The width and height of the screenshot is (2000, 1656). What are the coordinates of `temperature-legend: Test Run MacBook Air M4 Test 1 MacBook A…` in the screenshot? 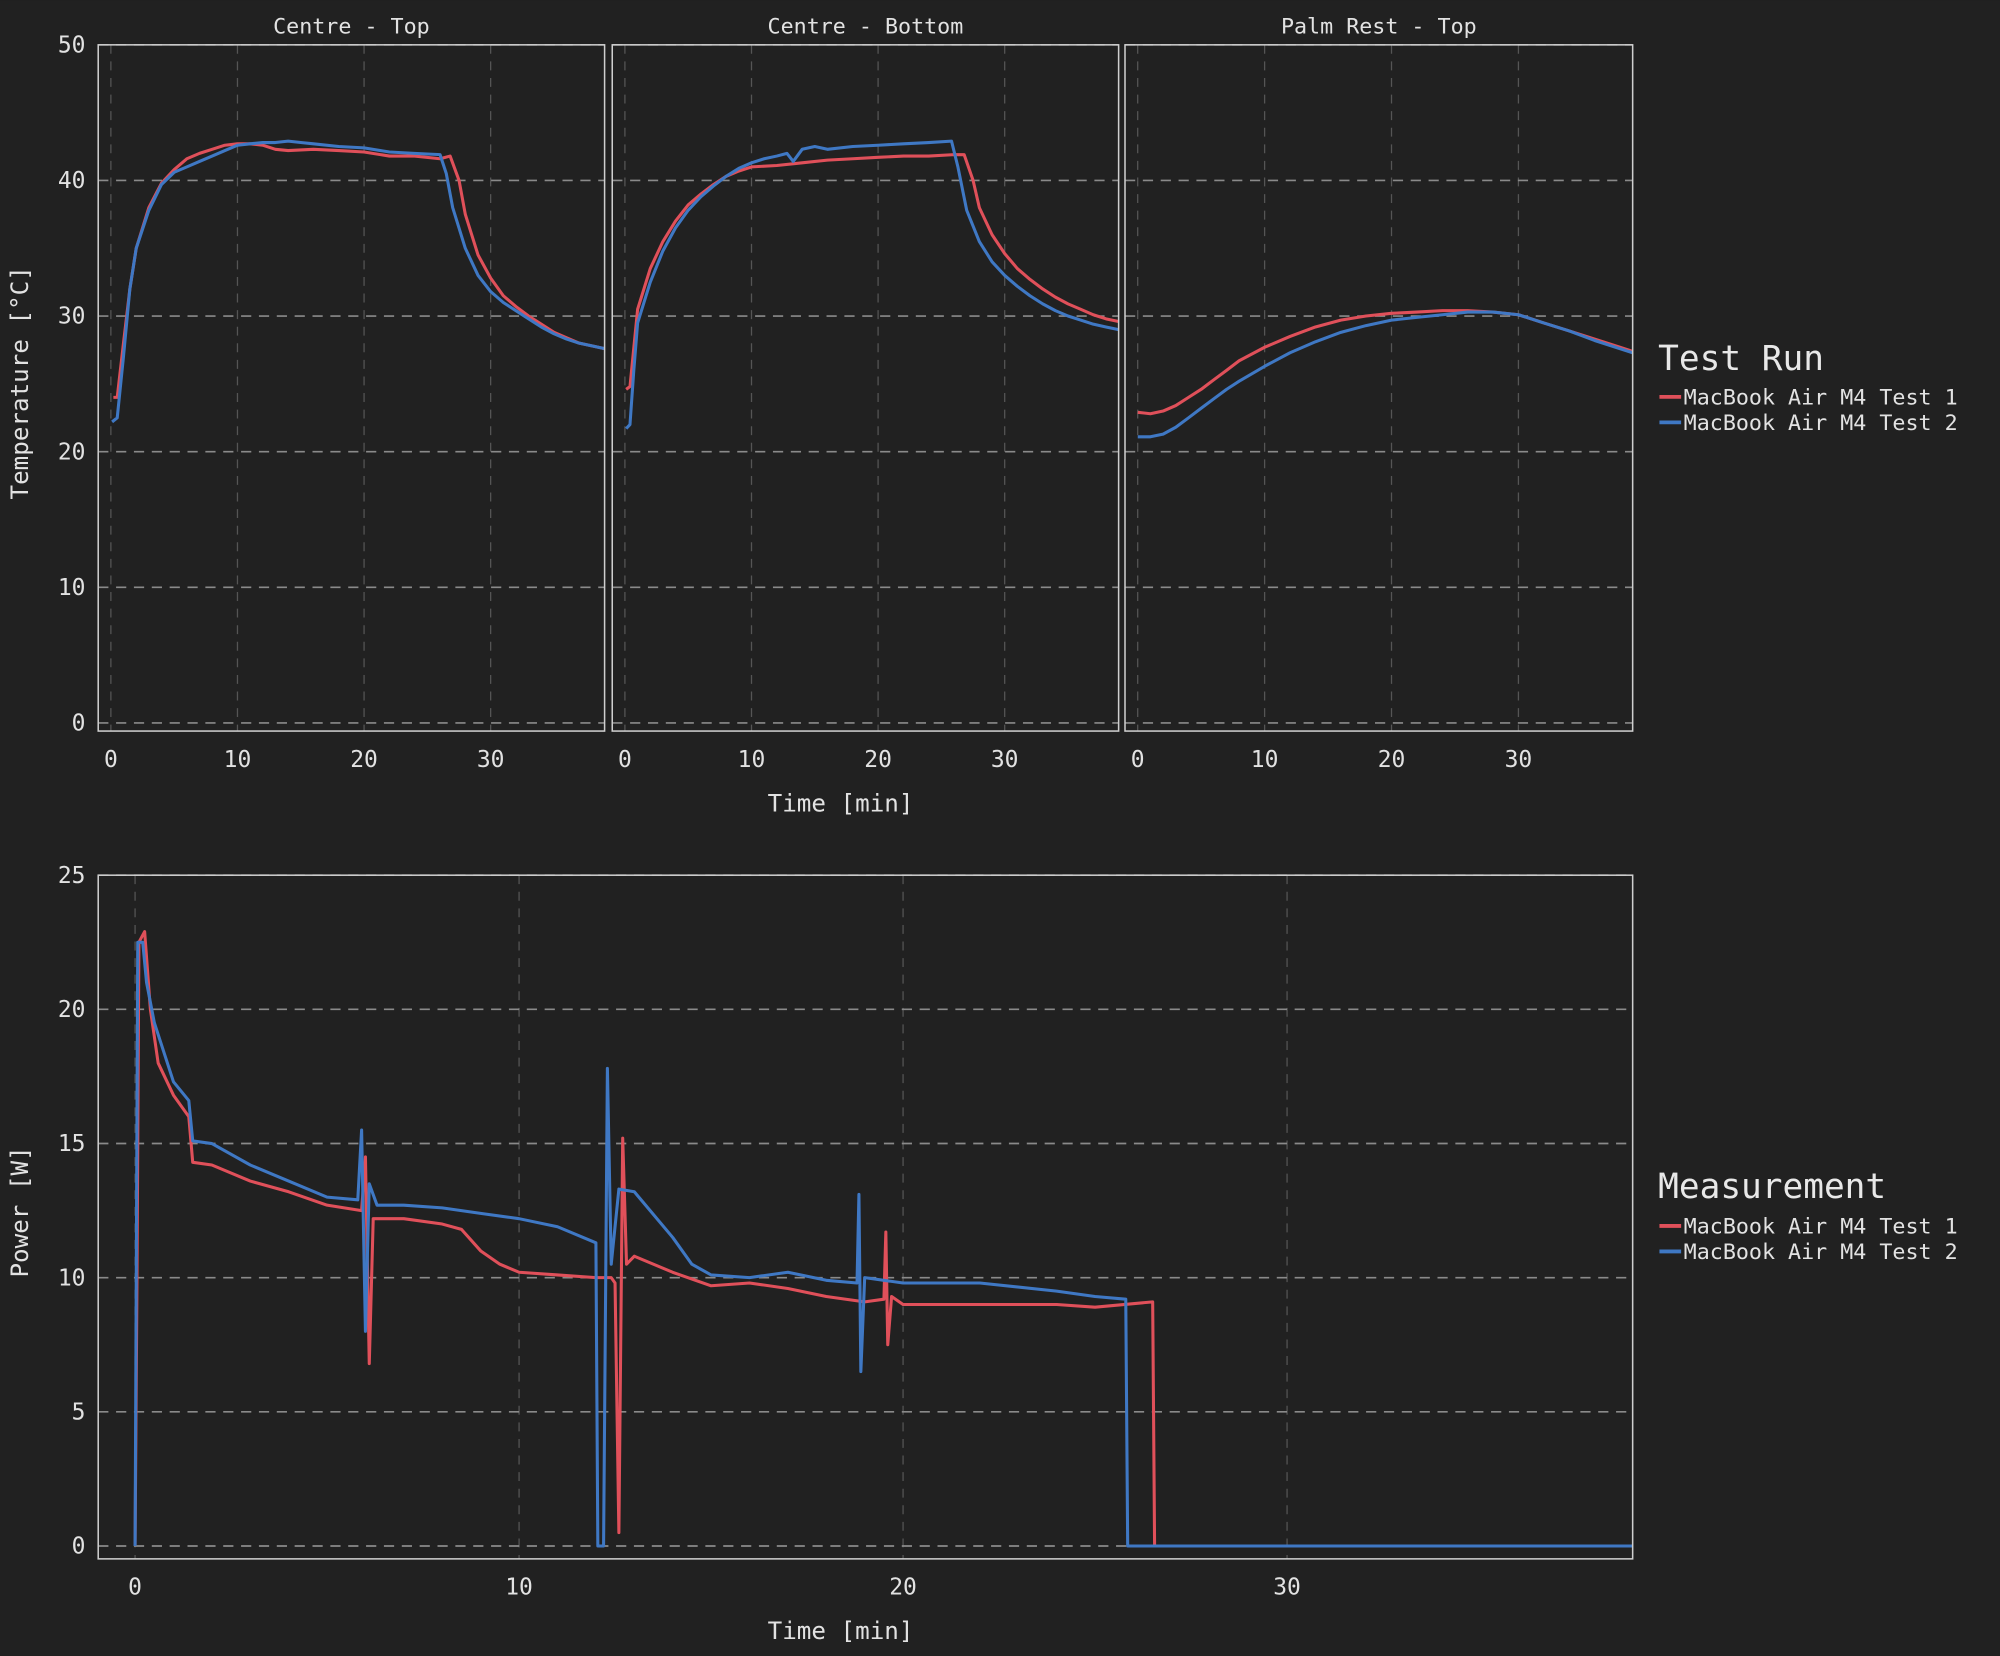 It's located at (1808, 387).